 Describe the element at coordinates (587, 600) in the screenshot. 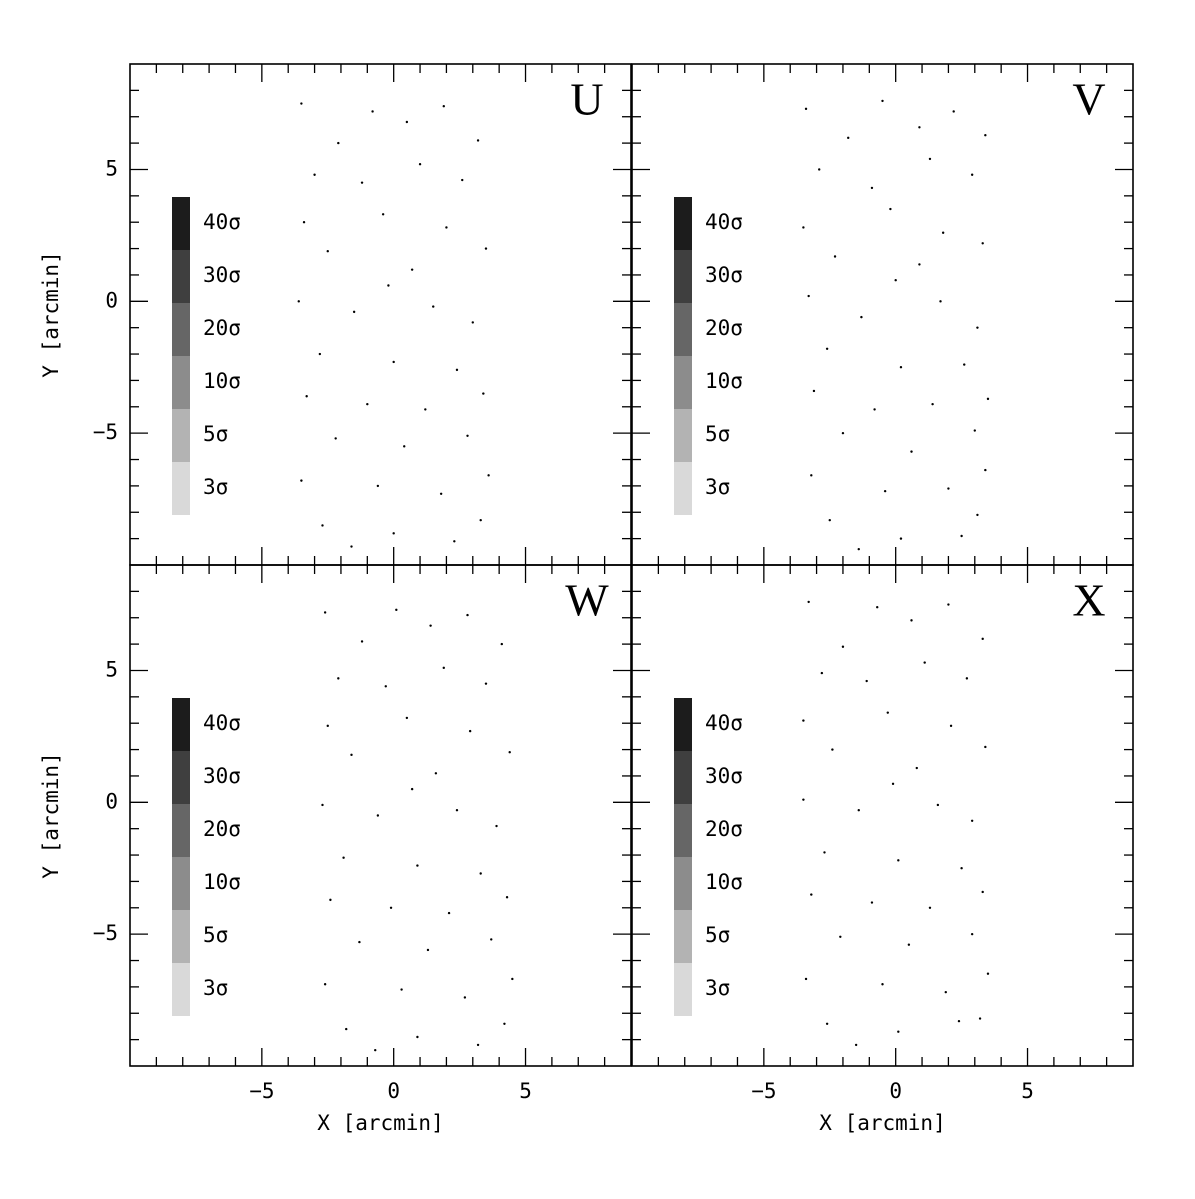

I see `panel-letter: W` at that location.